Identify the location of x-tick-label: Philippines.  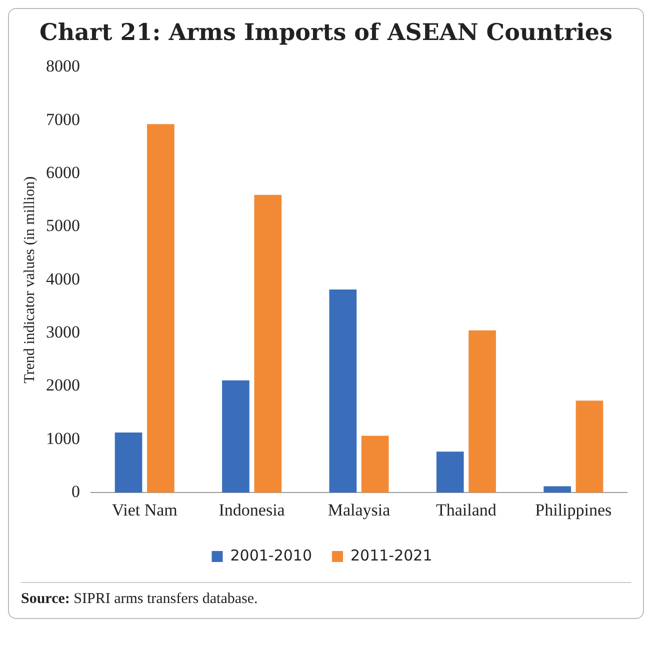
(573, 510).